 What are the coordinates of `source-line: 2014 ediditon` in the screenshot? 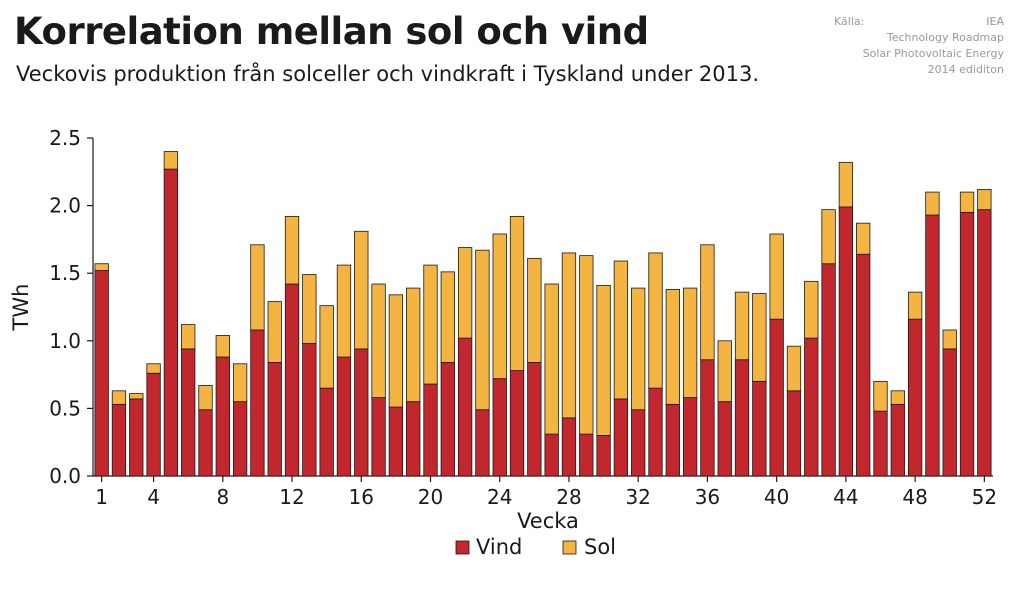 It's located at (965, 69).